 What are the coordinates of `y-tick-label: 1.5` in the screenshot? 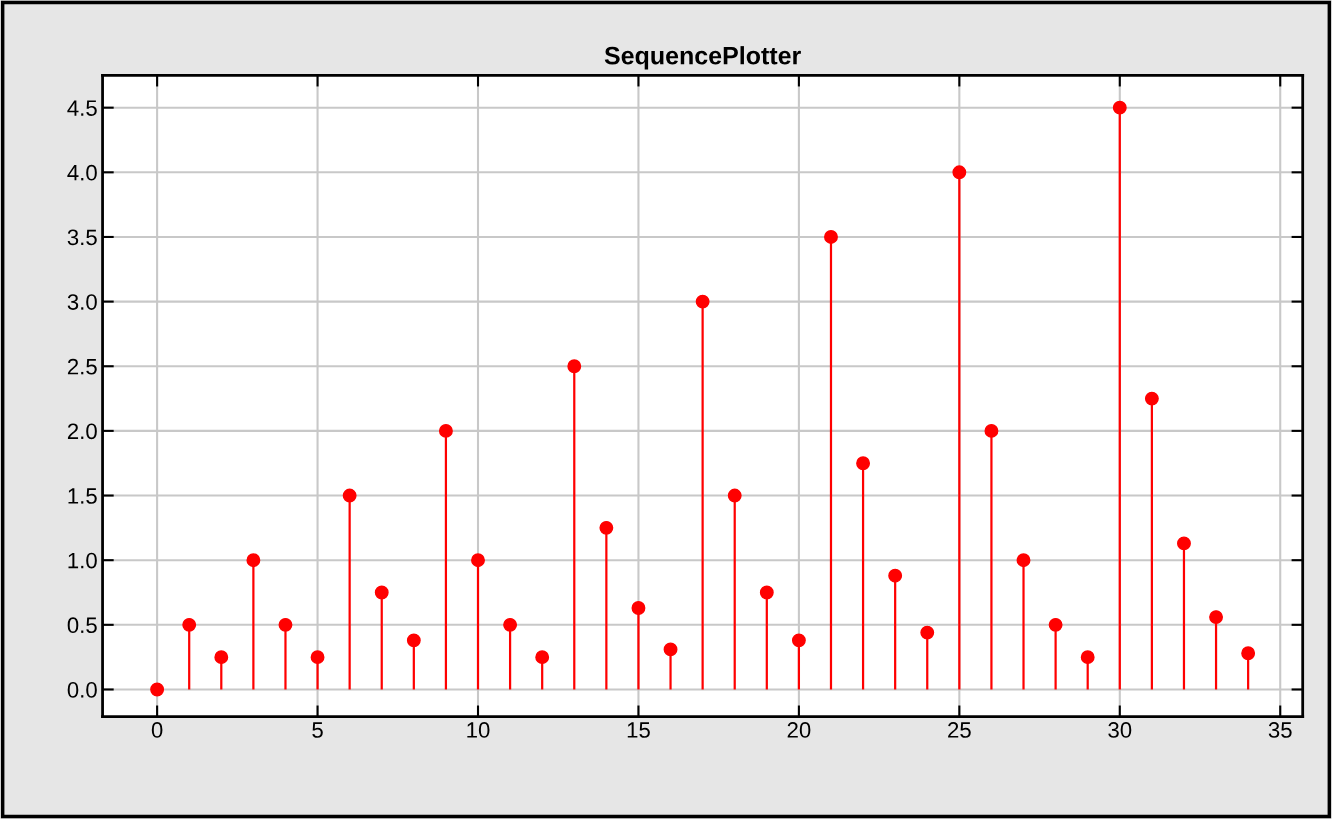 It's located at (82, 496).